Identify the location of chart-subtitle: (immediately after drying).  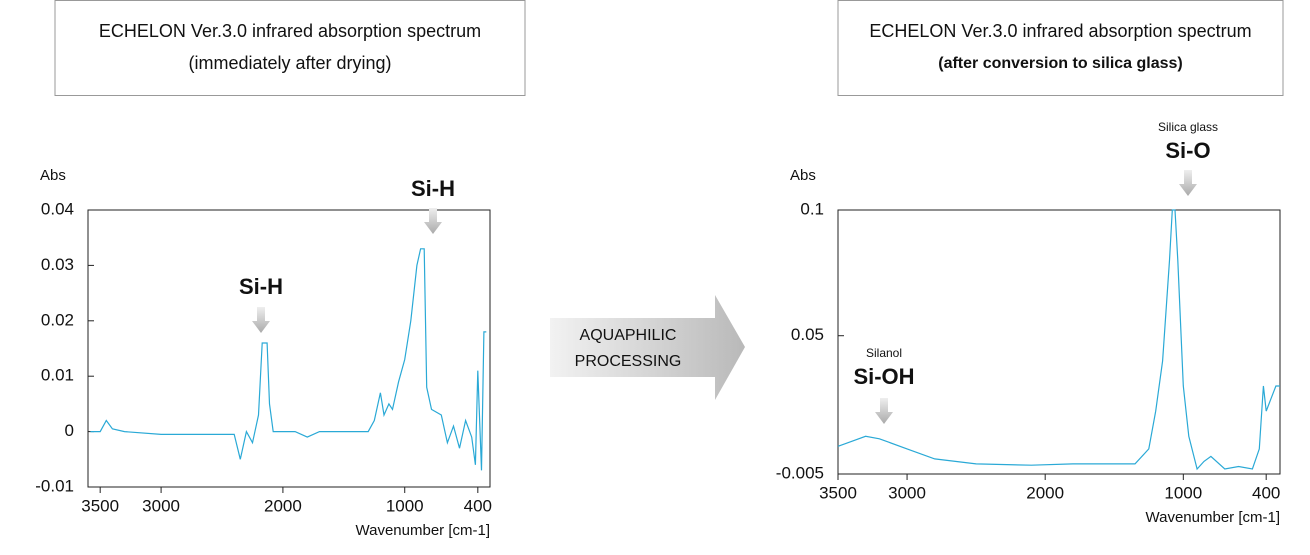
(289, 63).